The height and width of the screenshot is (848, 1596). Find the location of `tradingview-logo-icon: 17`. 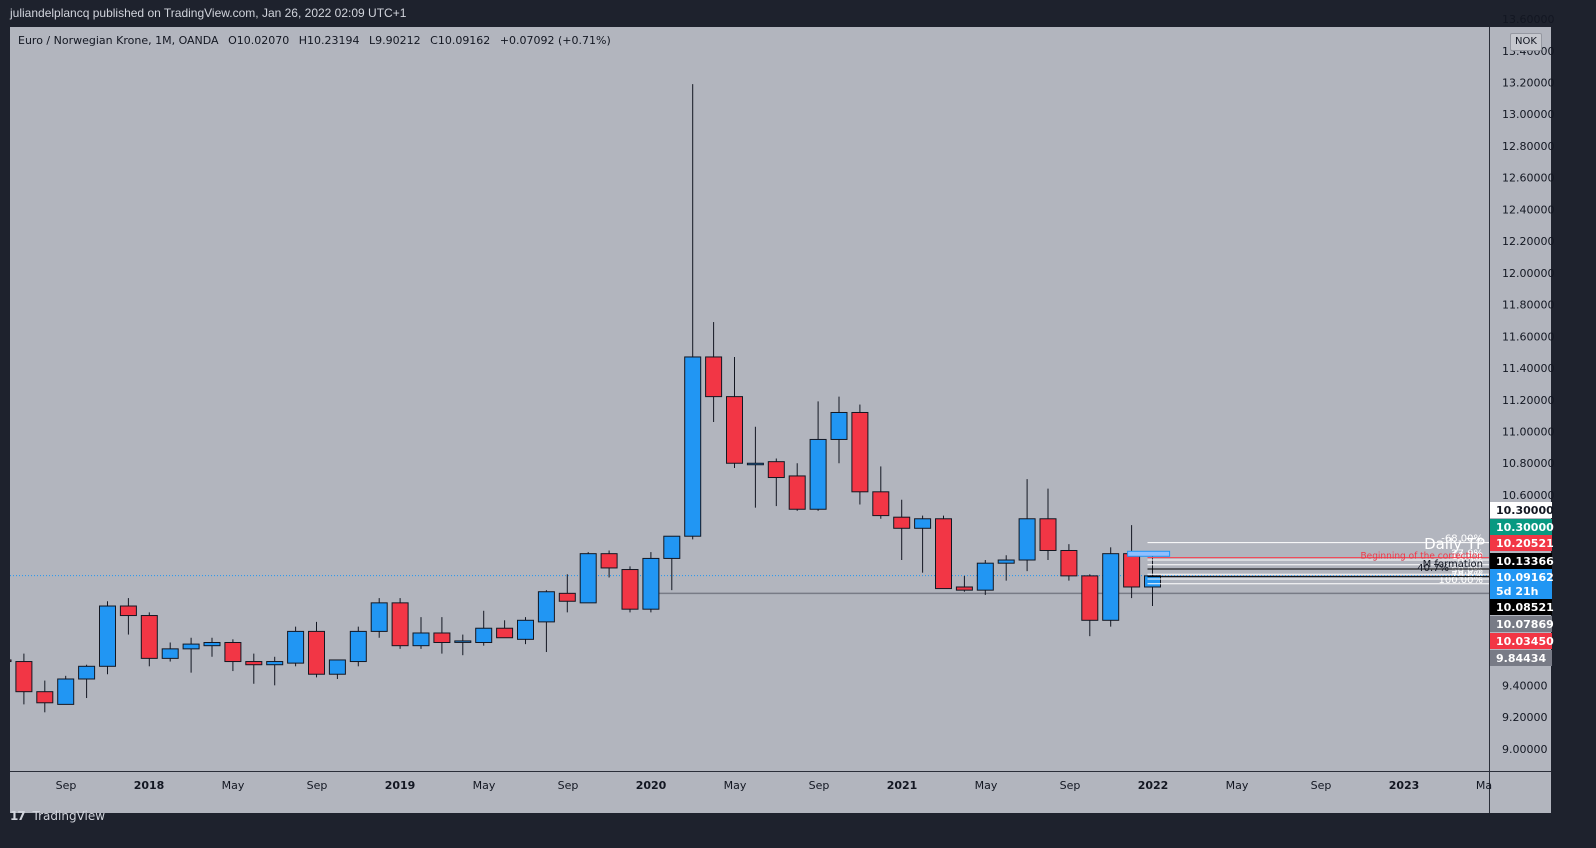

tradingview-logo-icon: 17 is located at coordinates (18, 816).